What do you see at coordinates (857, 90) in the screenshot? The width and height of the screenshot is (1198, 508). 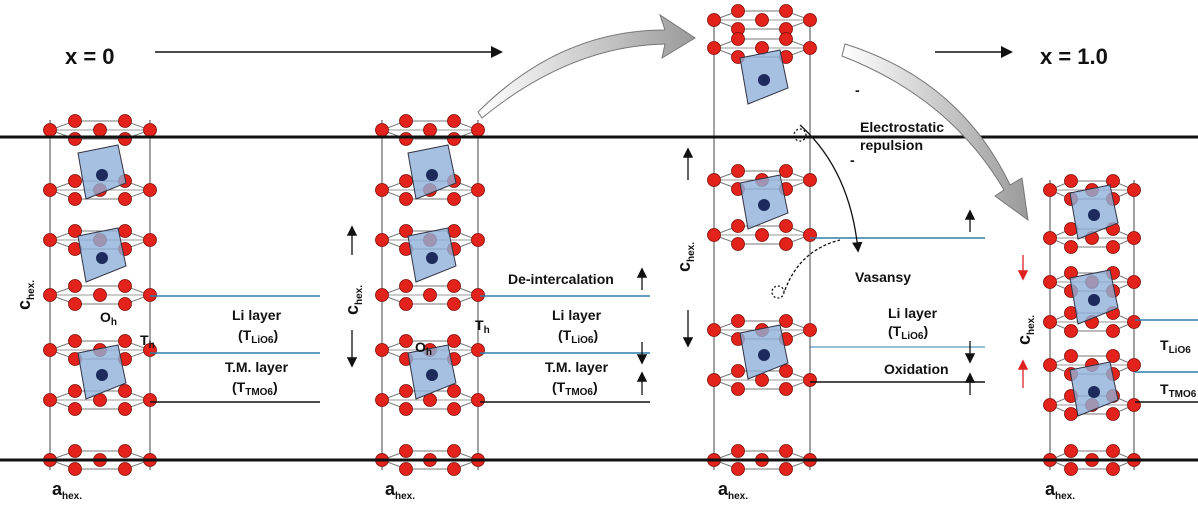 I see `charge: -` at bounding box center [857, 90].